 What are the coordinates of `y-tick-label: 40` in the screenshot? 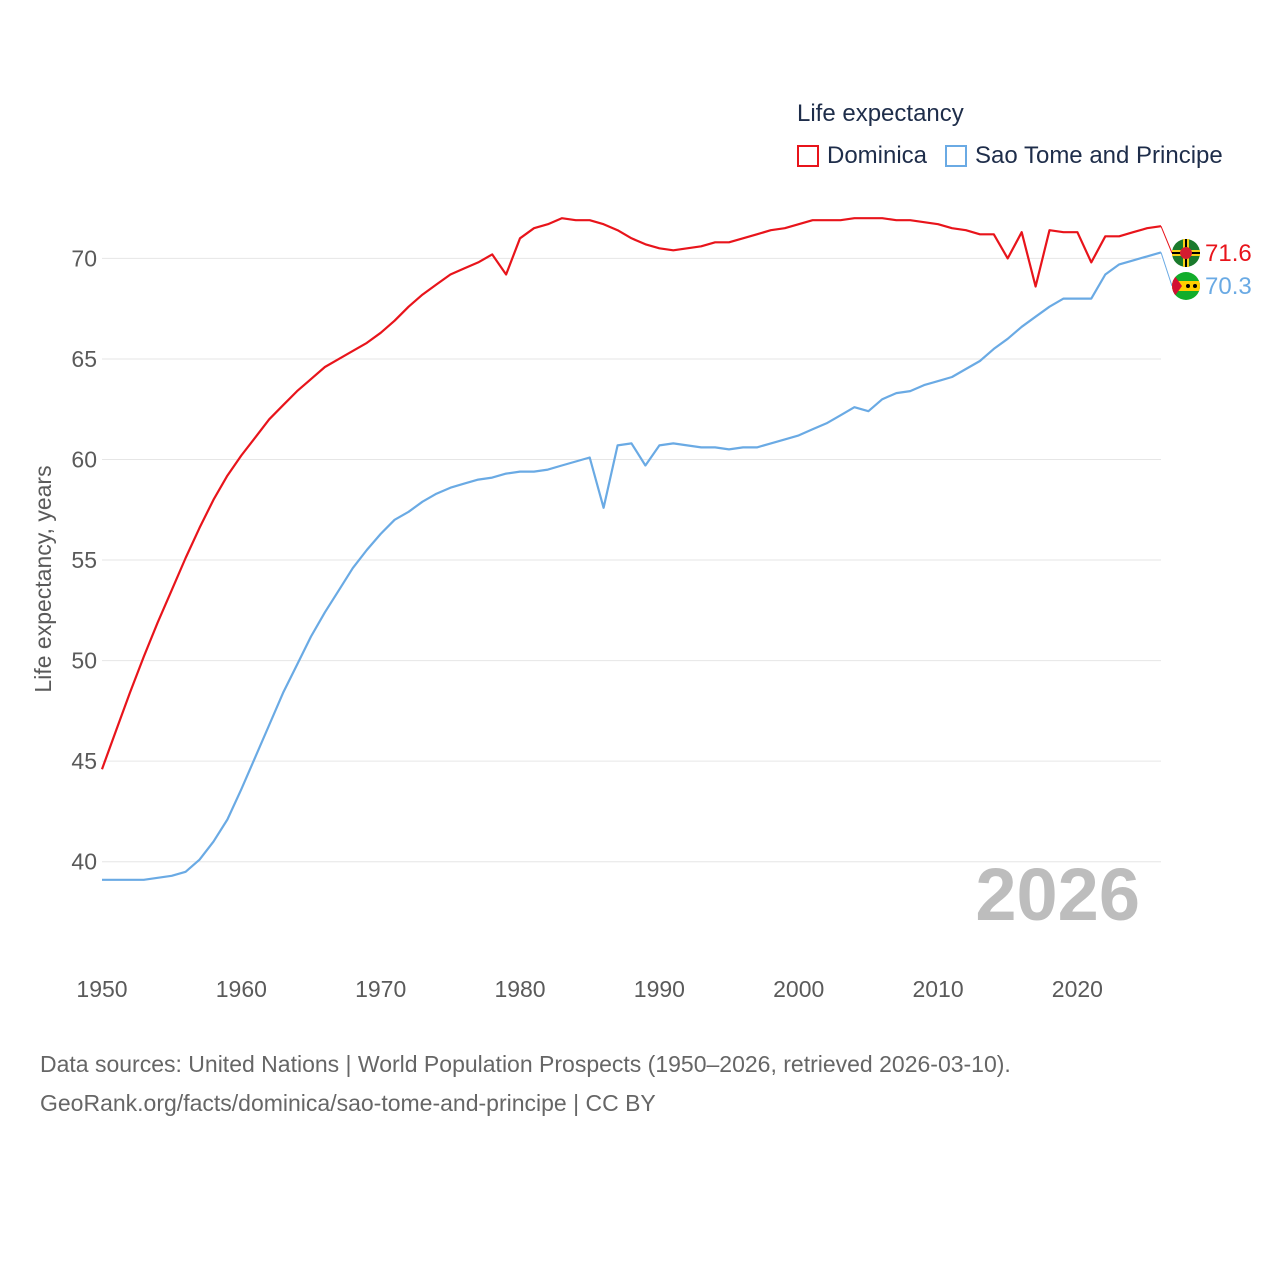 It's located at (84, 862).